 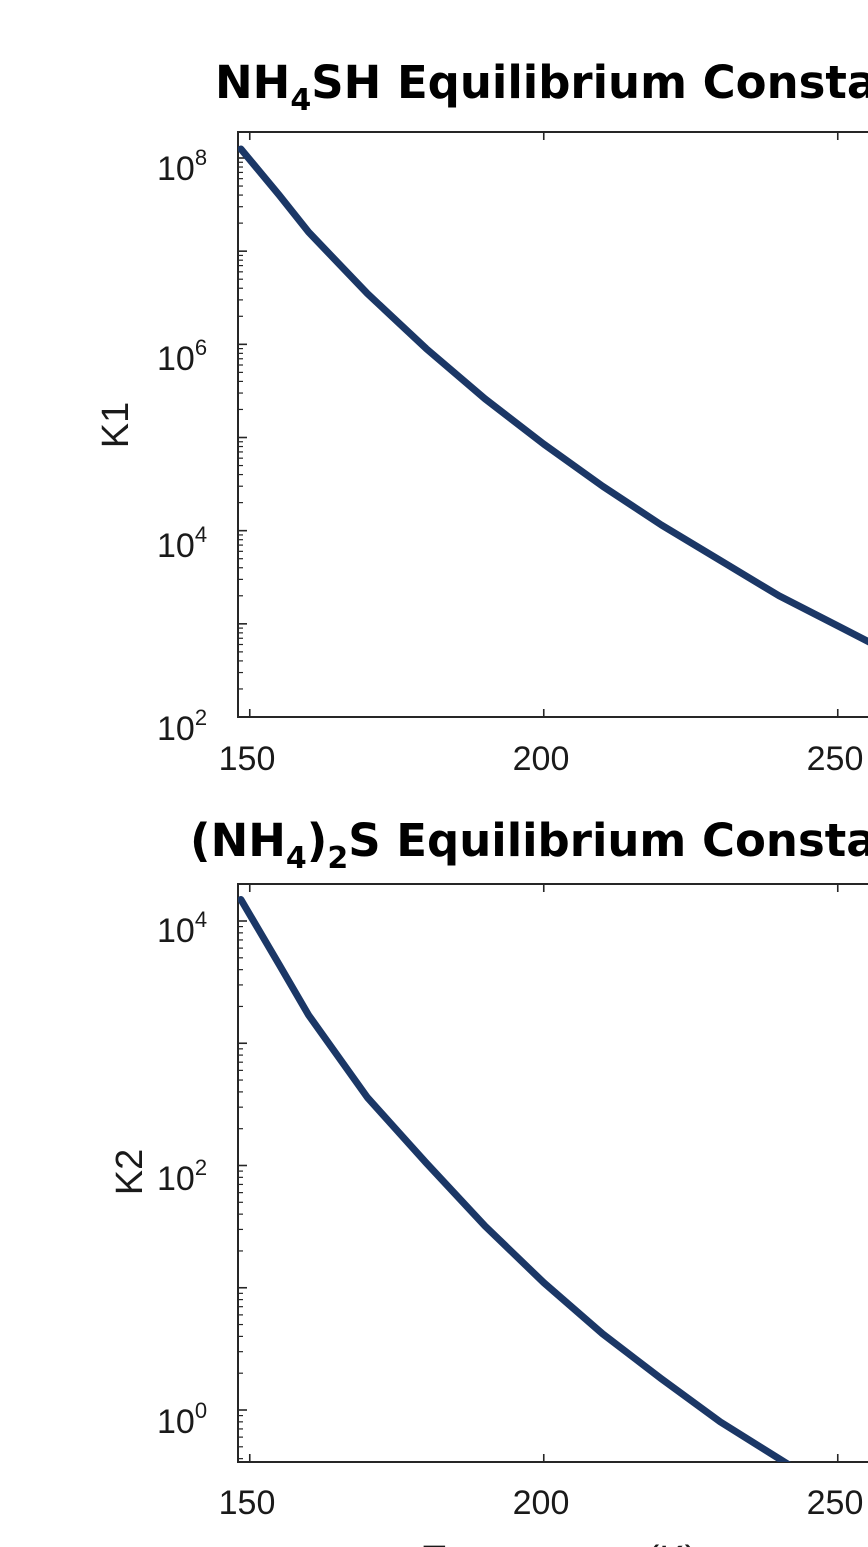 What do you see at coordinates (130, 1172) in the screenshot?
I see `k2-y-axis-label: K2` at bounding box center [130, 1172].